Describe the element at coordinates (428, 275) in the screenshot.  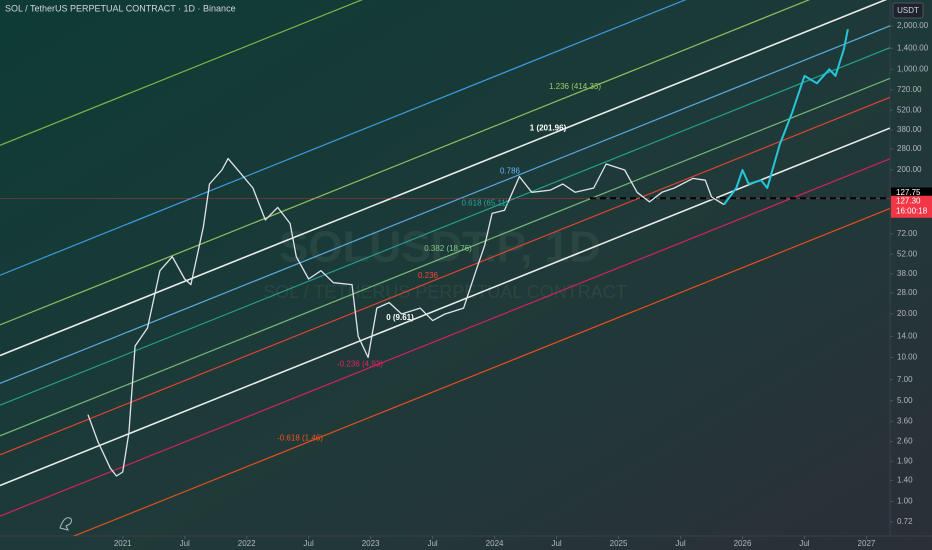
I see `fib-level-label: 0.236` at that location.